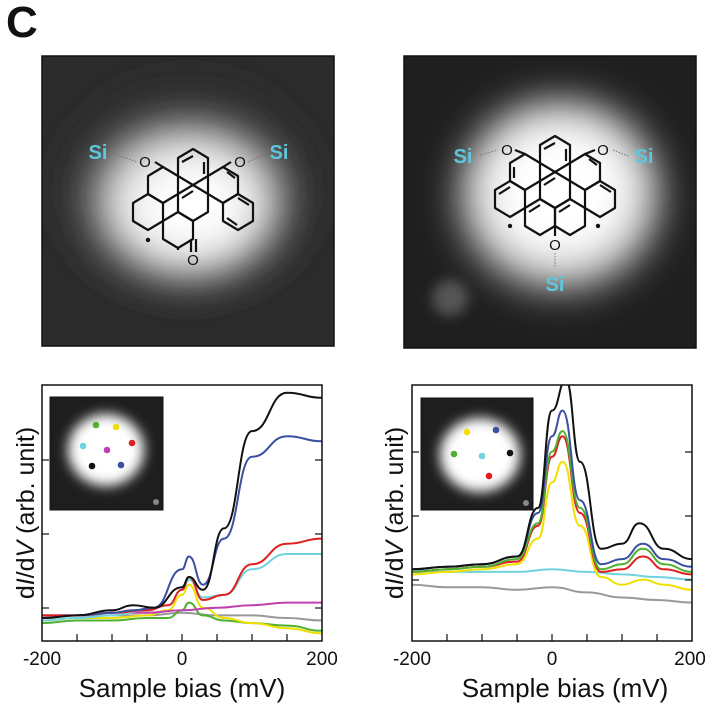 The width and height of the screenshot is (714, 709). I want to click on radical-dots-right, so click(554, 226).